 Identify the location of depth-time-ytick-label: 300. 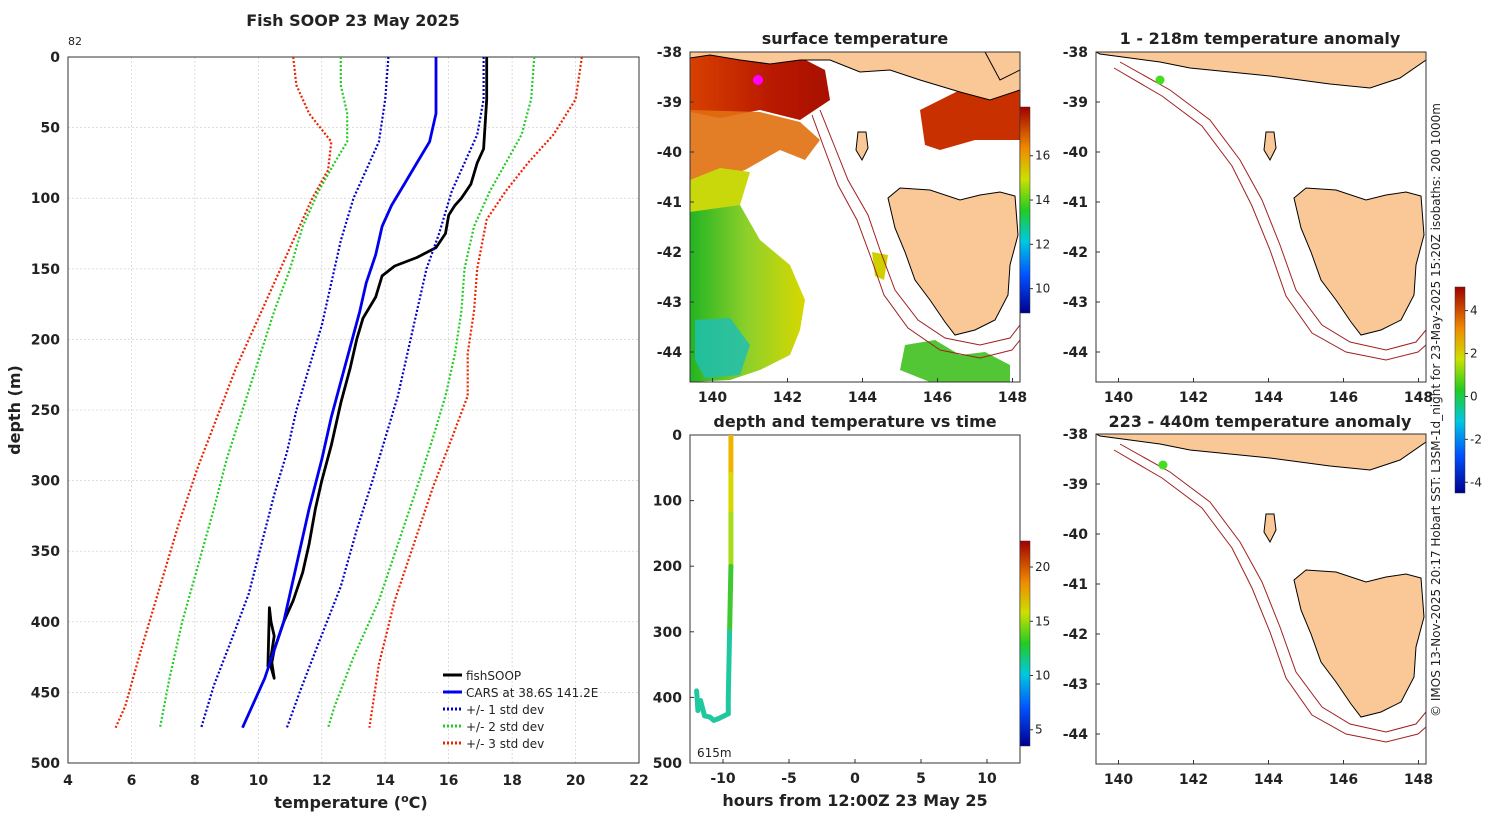
(667, 633).